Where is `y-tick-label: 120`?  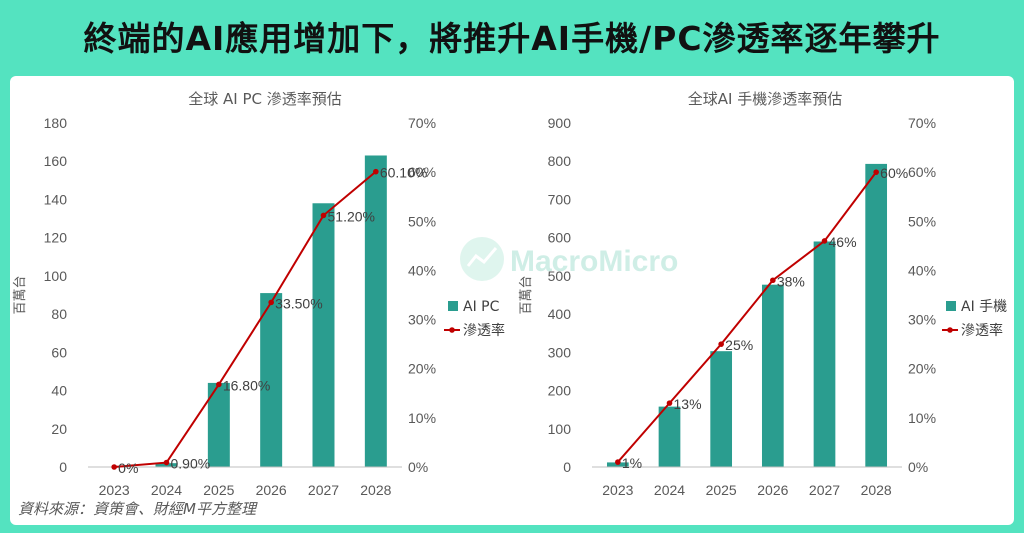 y-tick-label: 120 is located at coordinates (56, 238).